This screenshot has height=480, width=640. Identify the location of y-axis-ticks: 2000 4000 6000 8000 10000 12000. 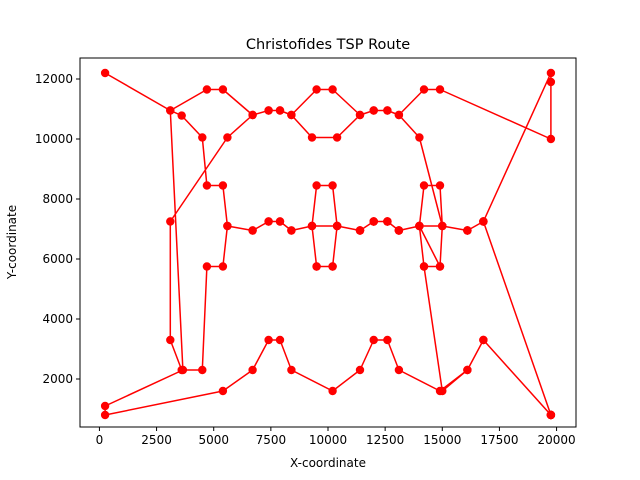
(57, 229).